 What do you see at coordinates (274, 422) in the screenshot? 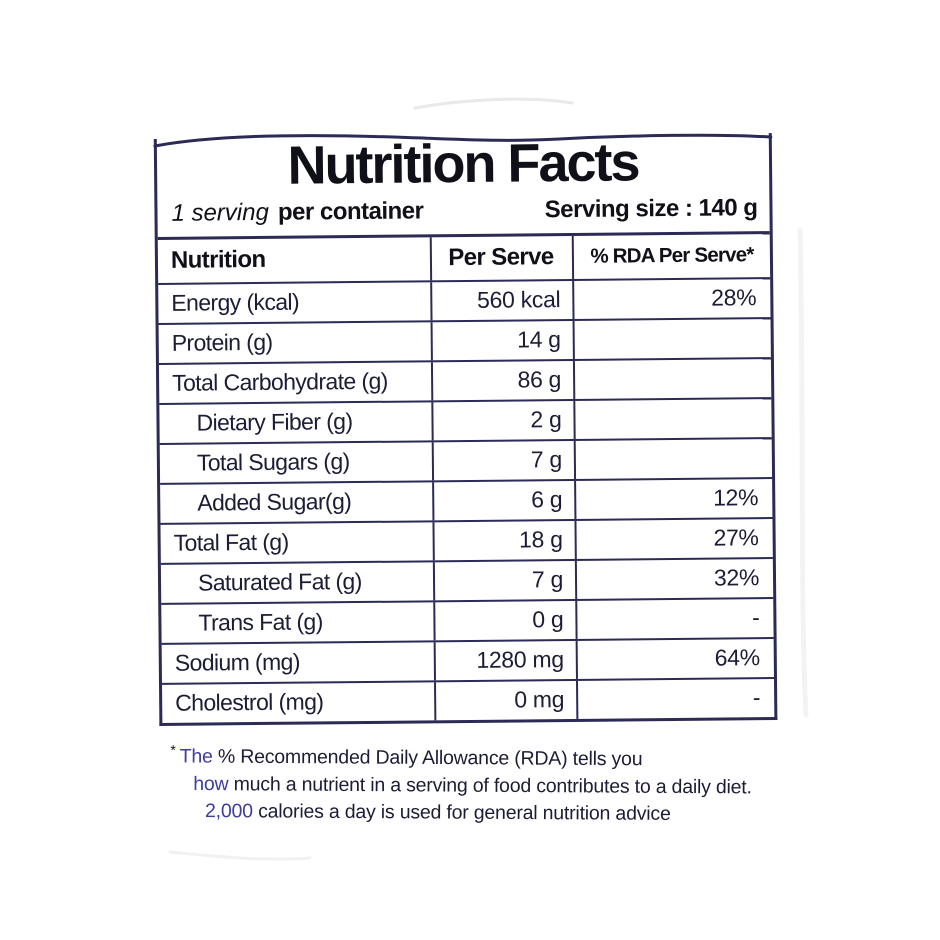
I see `nutrient-name: Dietary Fiber (g)` at bounding box center [274, 422].